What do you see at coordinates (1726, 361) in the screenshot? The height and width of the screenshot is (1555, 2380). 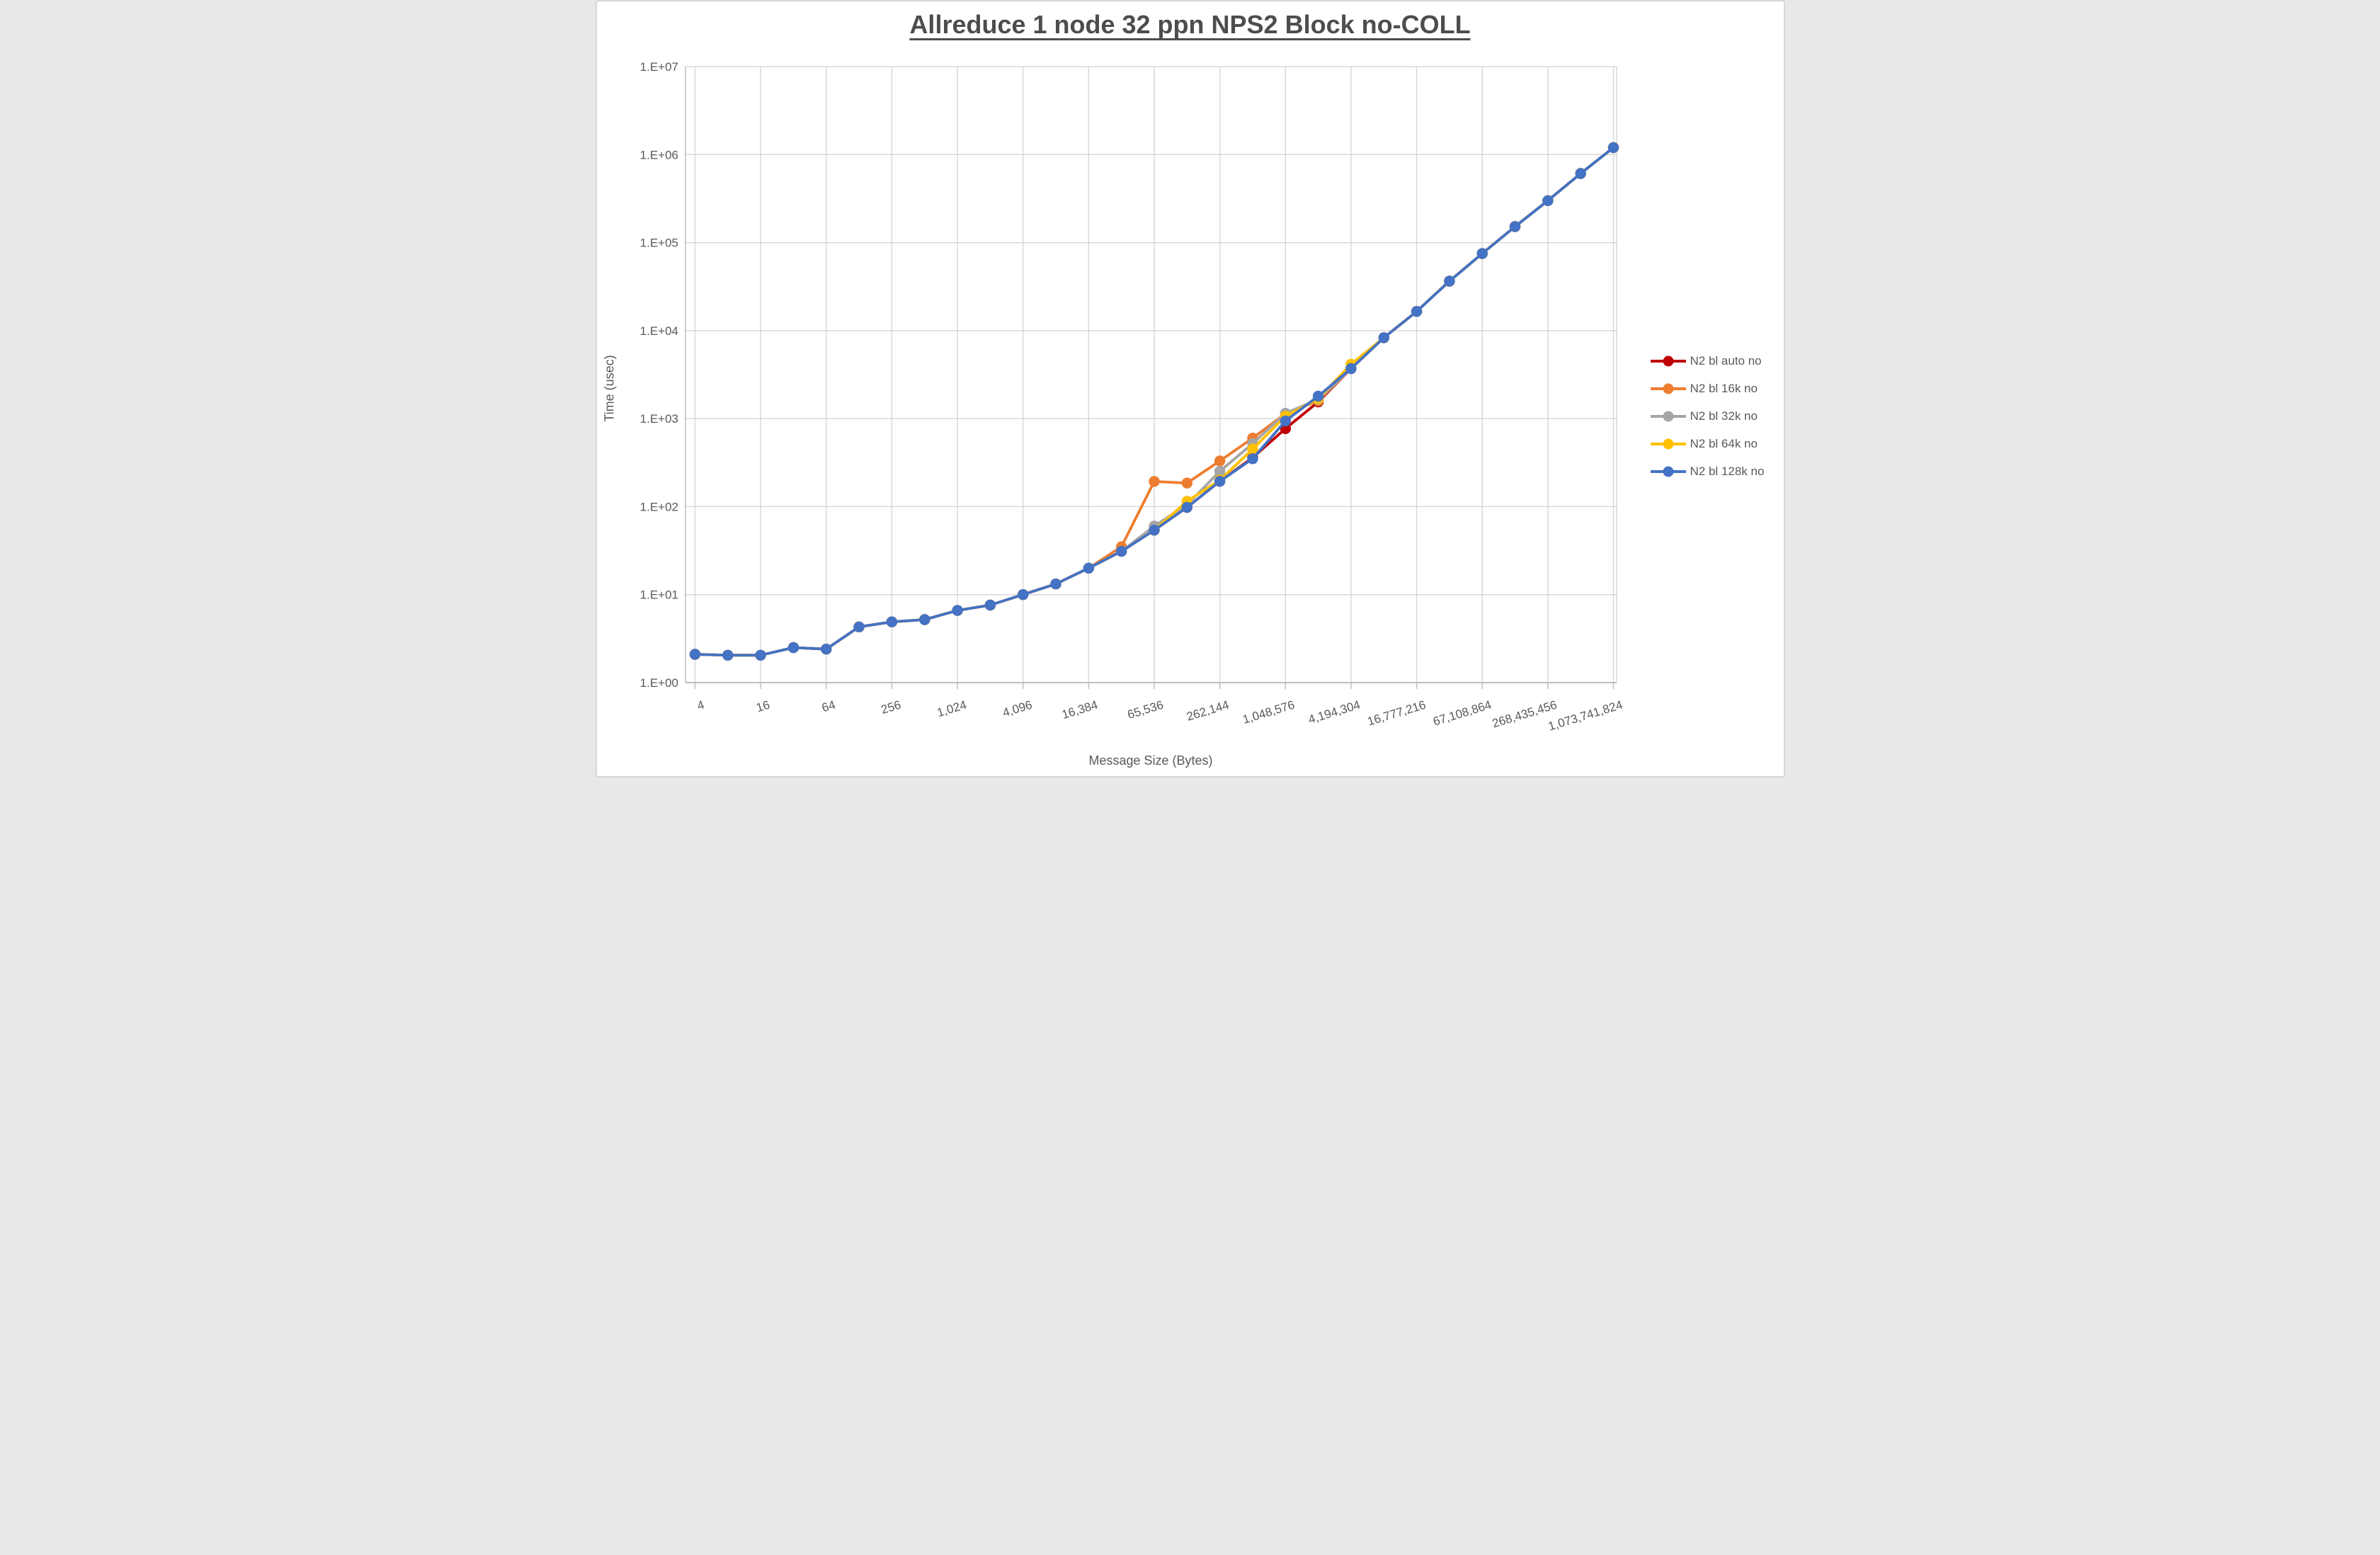 I see `legend-label: N2 bl auto no` at bounding box center [1726, 361].